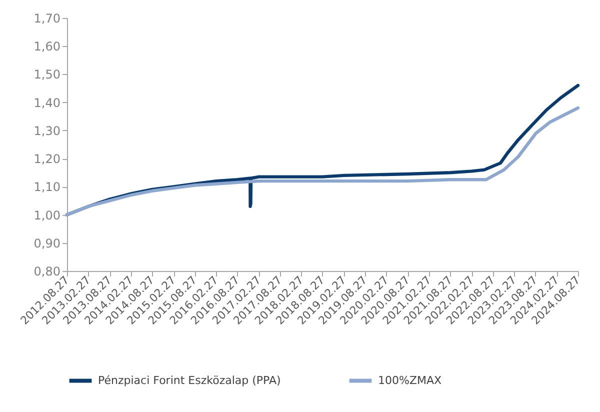  Describe the element at coordinates (47, 243) in the screenshot. I see `y-tick-label: 0,90` at that location.